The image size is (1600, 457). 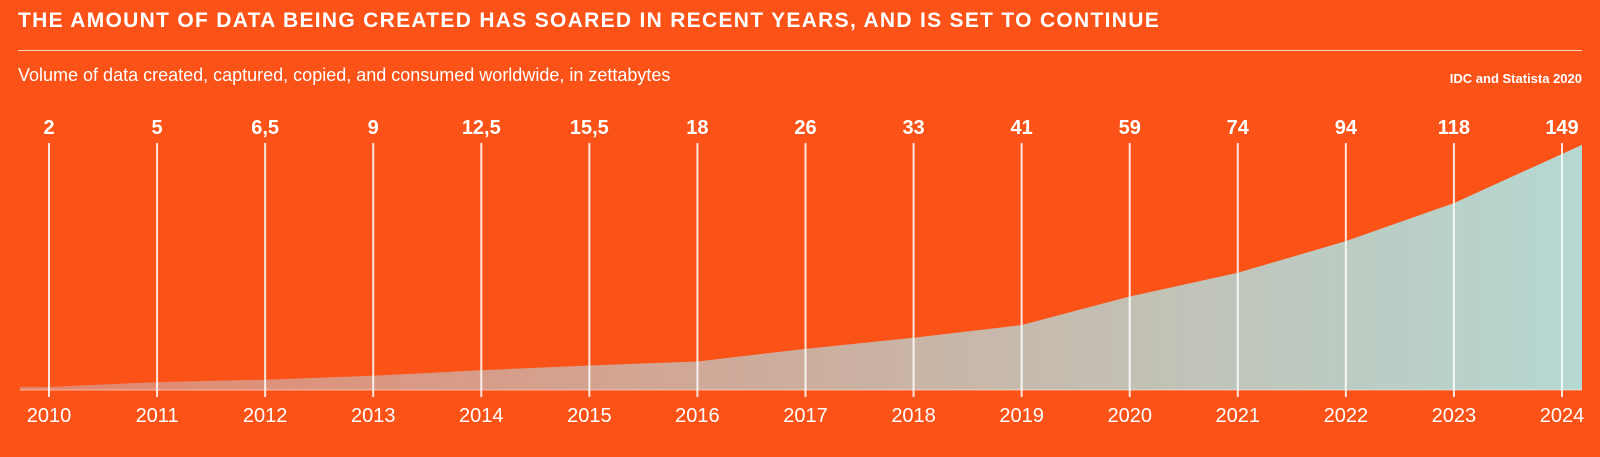 What do you see at coordinates (1515, 78) in the screenshot?
I see `source-credit: IDC and Statista 2020` at bounding box center [1515, 78].